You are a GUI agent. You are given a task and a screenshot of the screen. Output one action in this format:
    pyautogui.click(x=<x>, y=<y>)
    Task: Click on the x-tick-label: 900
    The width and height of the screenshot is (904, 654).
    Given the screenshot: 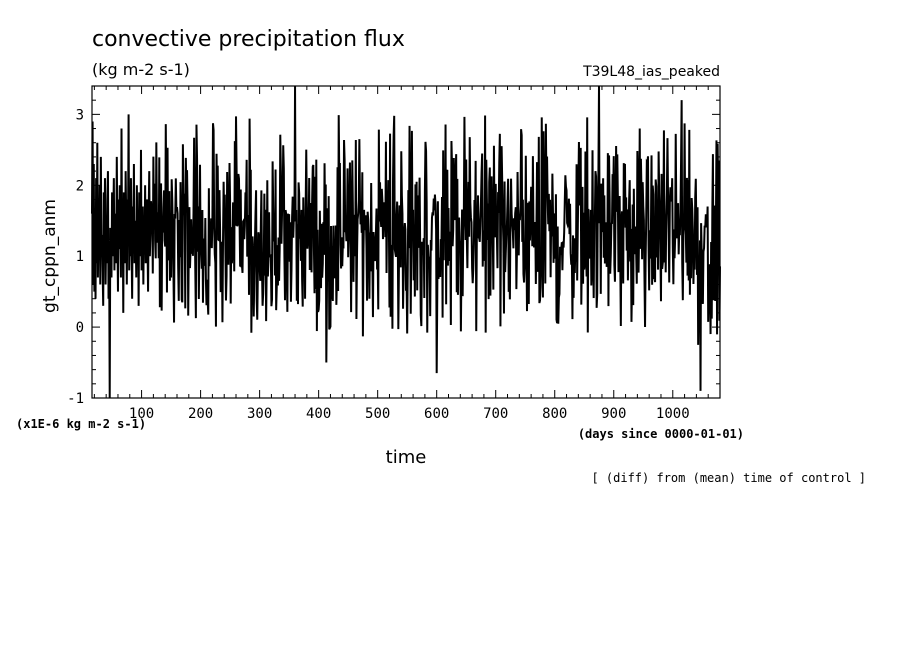 What is the action you would take?
    pyautogui.click(x=613, y=414)
    